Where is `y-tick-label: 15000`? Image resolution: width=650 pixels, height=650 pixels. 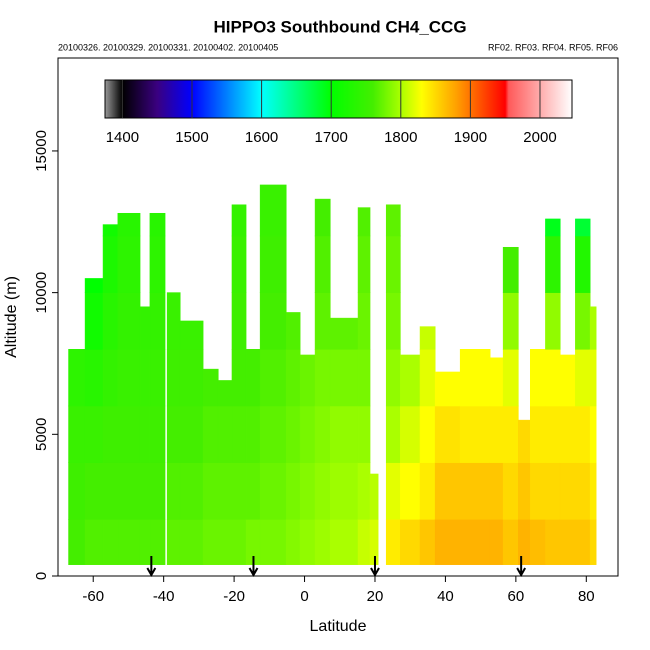
y-tick-label: 15000 is located at coordinates (41, 151).